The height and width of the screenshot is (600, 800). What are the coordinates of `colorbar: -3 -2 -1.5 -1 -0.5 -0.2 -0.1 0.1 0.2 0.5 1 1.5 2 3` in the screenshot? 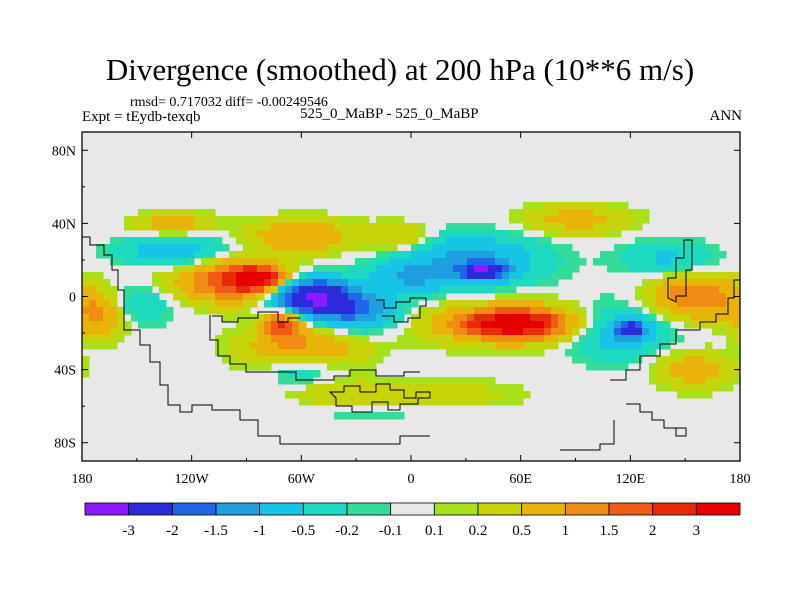 It's located at (412, 520).